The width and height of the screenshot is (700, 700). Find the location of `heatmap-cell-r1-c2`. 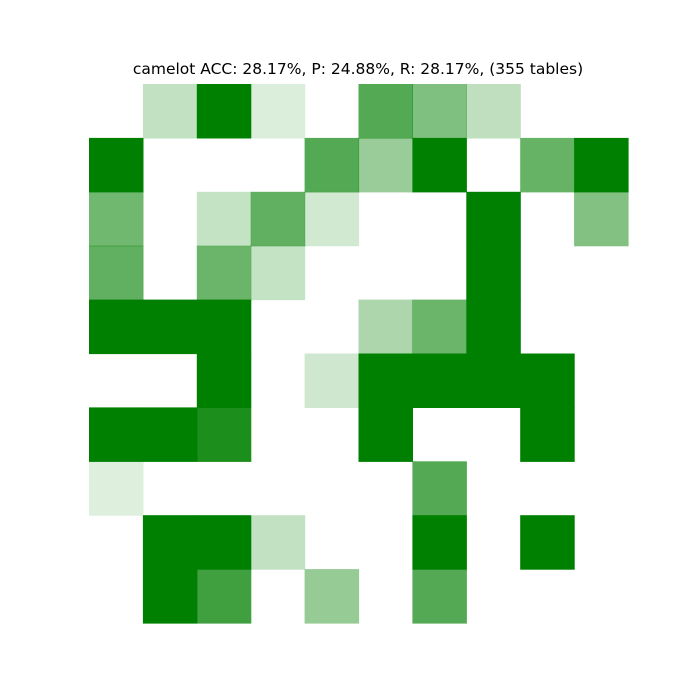

heatmap-cell-r1-c2 is located at coordinates (224, 165).